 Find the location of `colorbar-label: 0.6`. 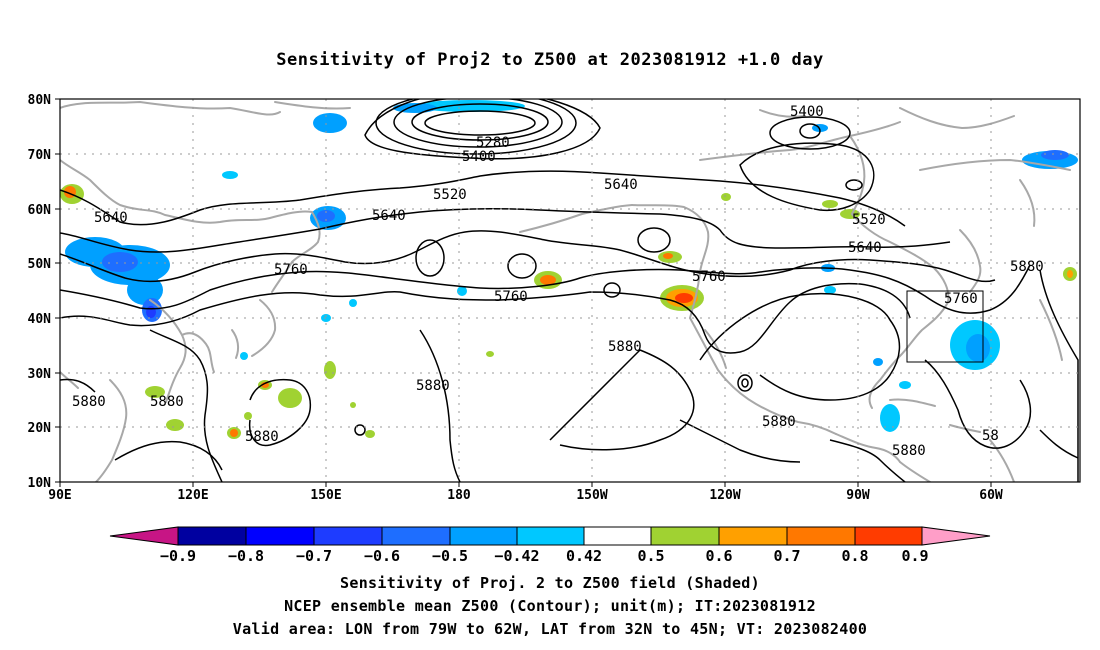

colorbar-label: 0.6 is located at coordinates (718, 556).